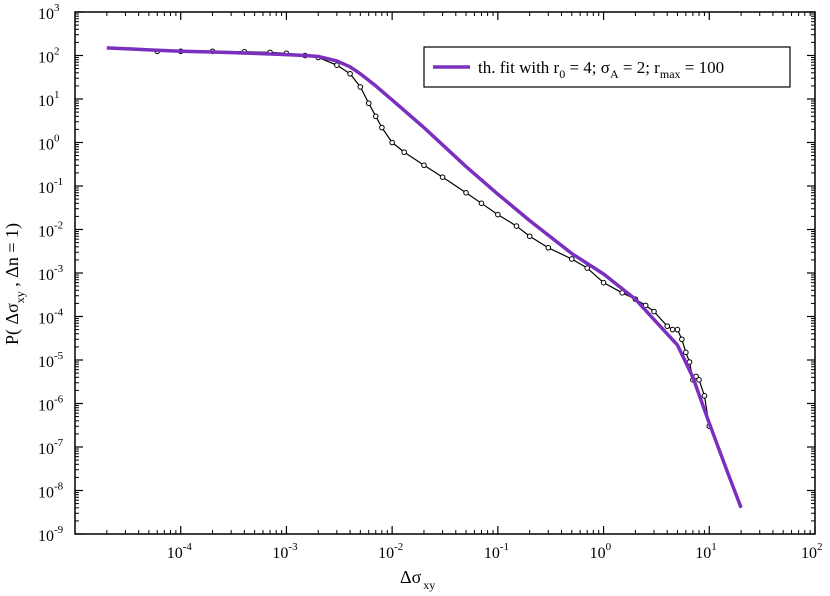 This screenshot has height=596, width=830. I want to click on y-tick-exp: -7, so click(59, 443).